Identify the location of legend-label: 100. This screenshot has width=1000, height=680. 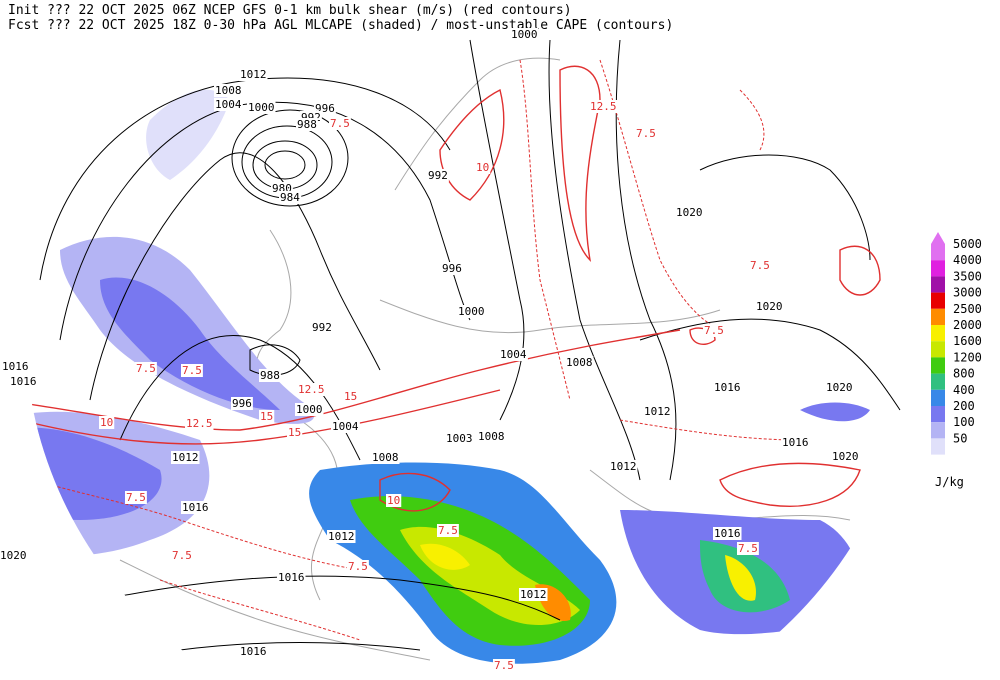
(964, 422).